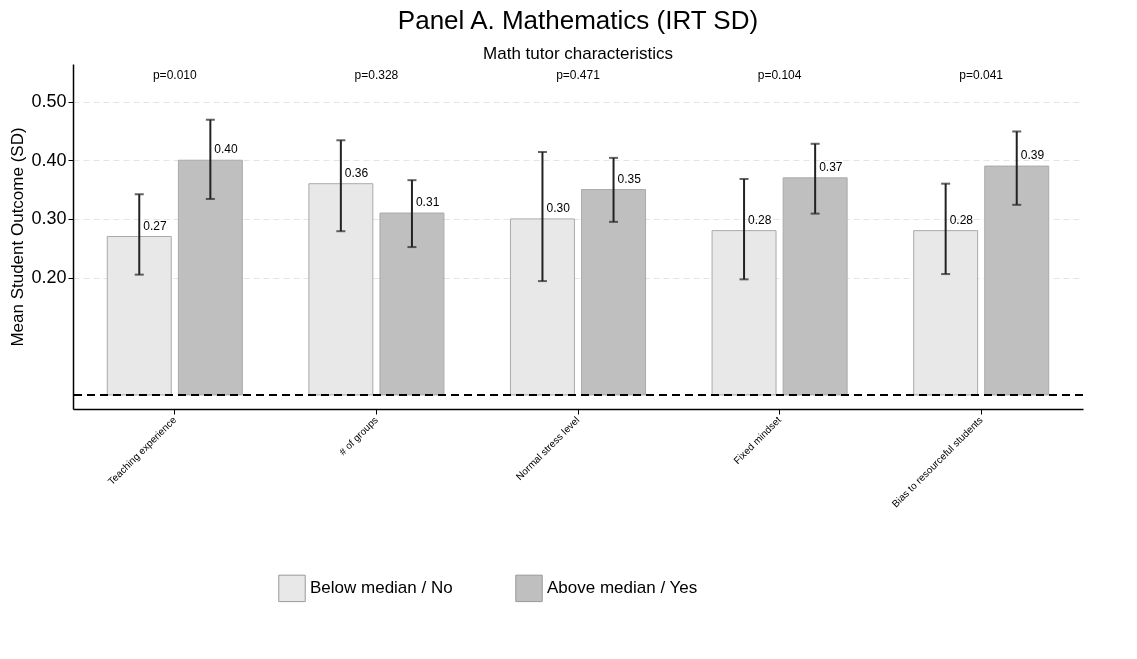  What do you see at coordinates (1032, 155) in the screenshot?
I see `data-label: 0.39` at bounding box center [1032, 155].